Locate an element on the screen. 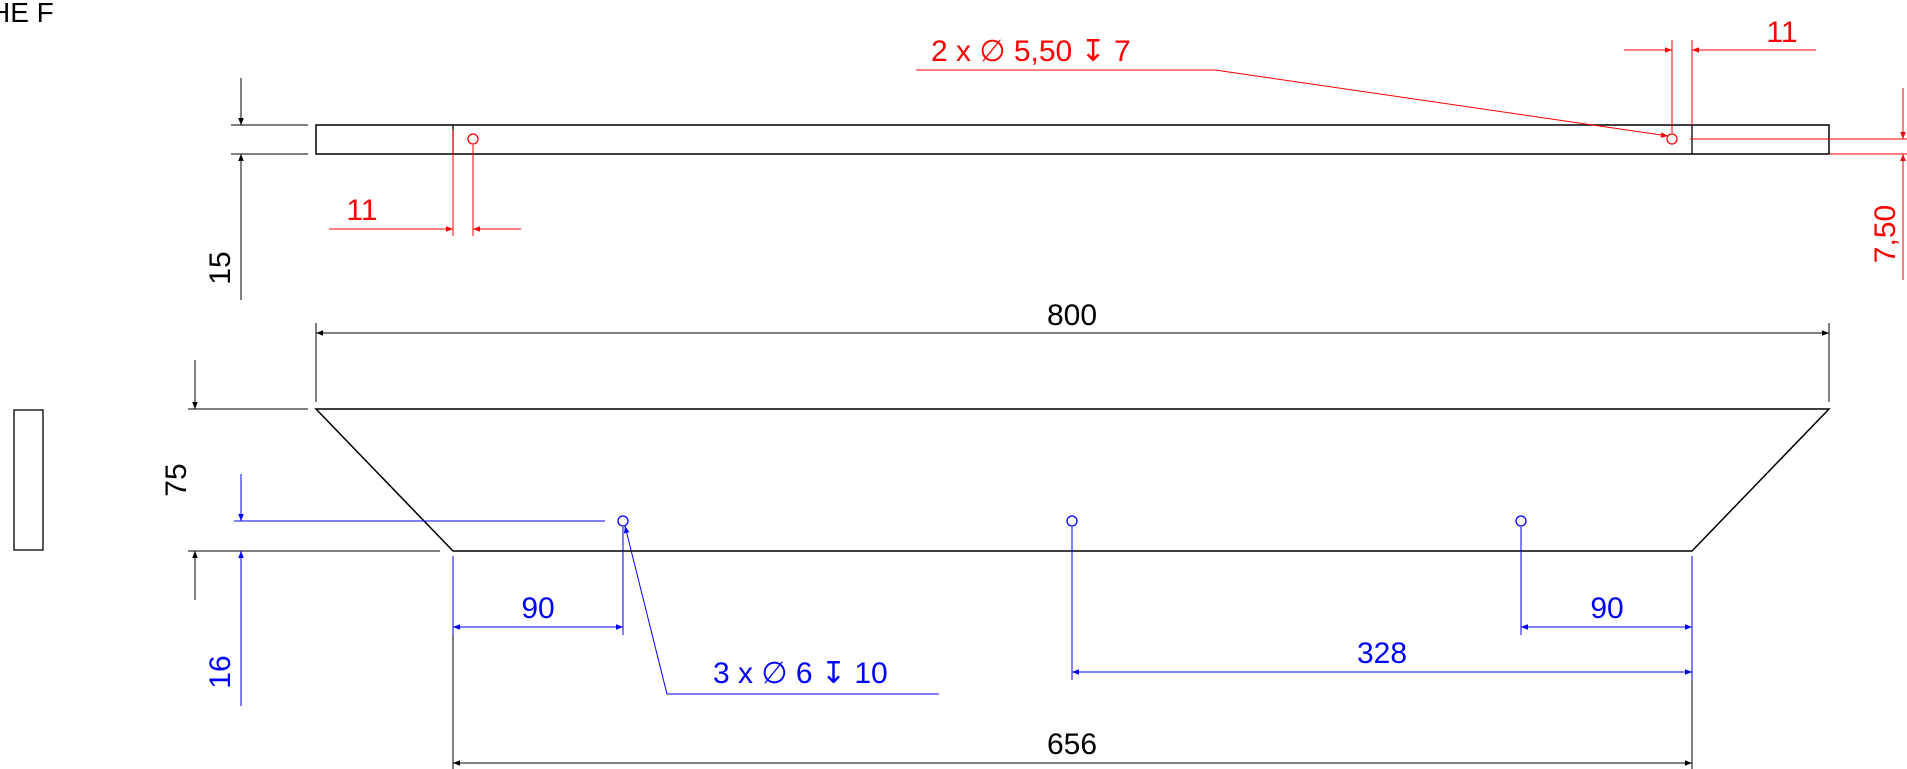 This screenshot has width=1907, height=769. dim-middle-hole-328-value: 328 is located at coordinates (1382, 653).